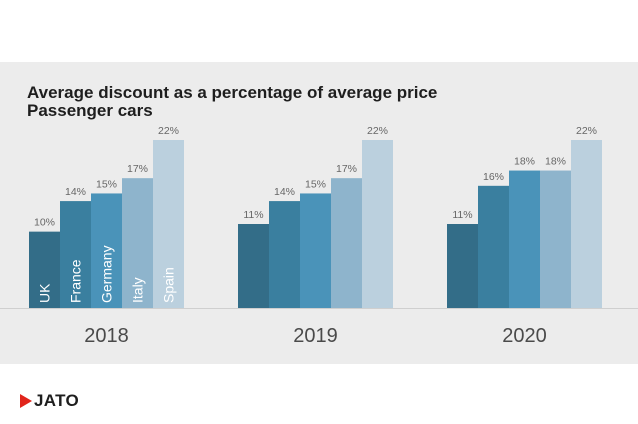 This screenshot has height=424, width=638. Describe the element at coordinates (377, 131) in the screenshot. I see `data-label-spain-2019: 22%` at that location.